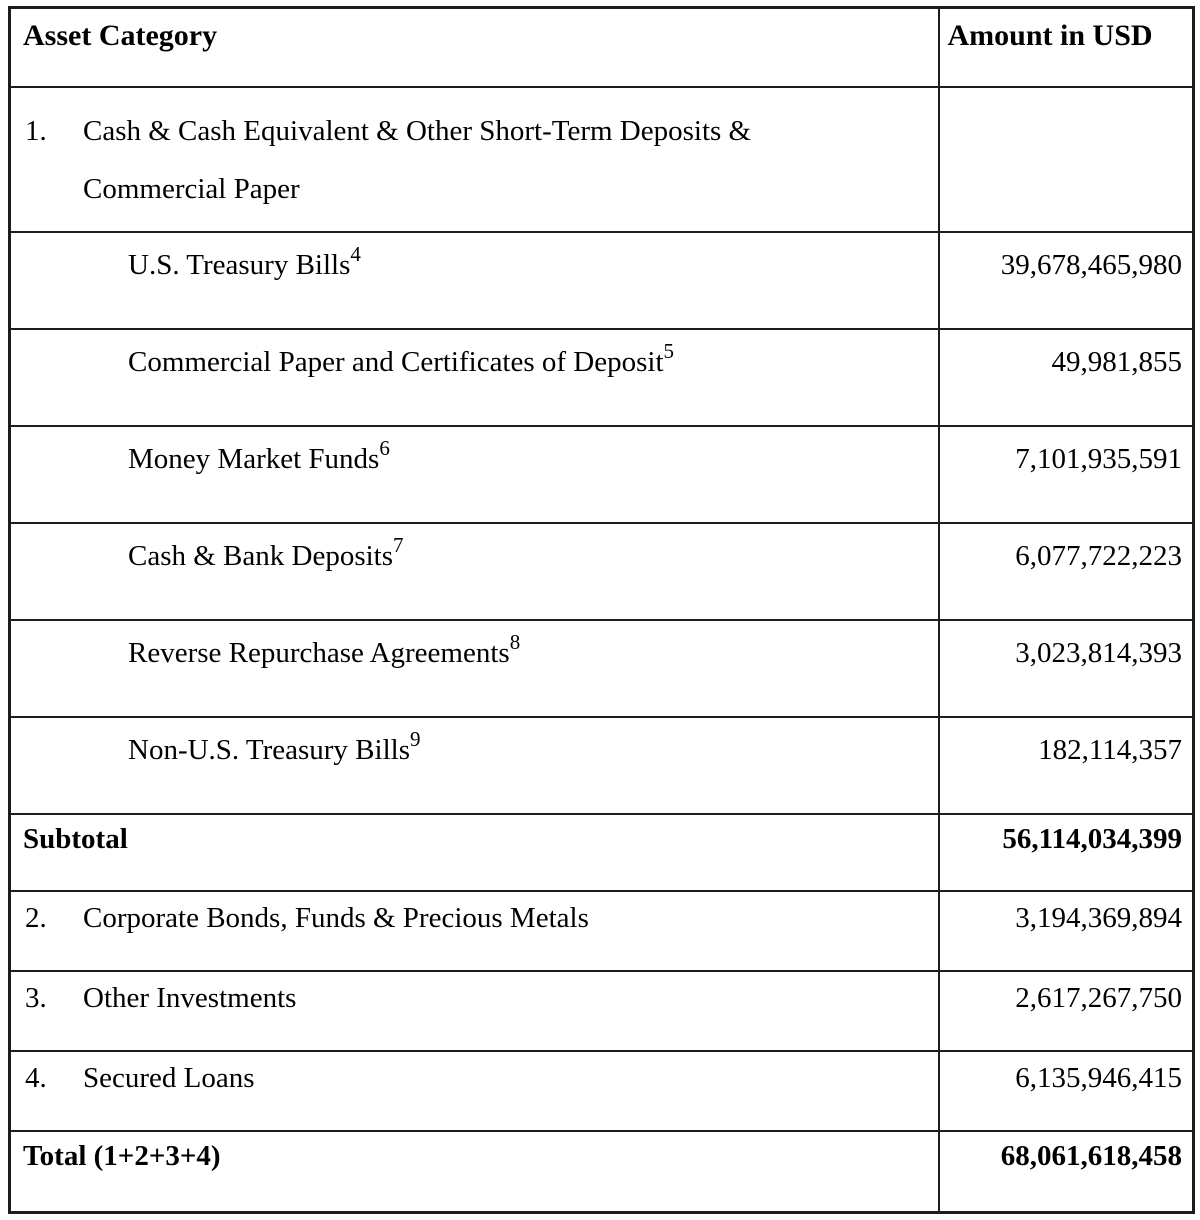 The image size is (1200, 1220). What do you see at coordinates (1066, 571) in the screenshot?
I see `amount-cell: 6,077,722,223` at bounding box center [1066, 571].